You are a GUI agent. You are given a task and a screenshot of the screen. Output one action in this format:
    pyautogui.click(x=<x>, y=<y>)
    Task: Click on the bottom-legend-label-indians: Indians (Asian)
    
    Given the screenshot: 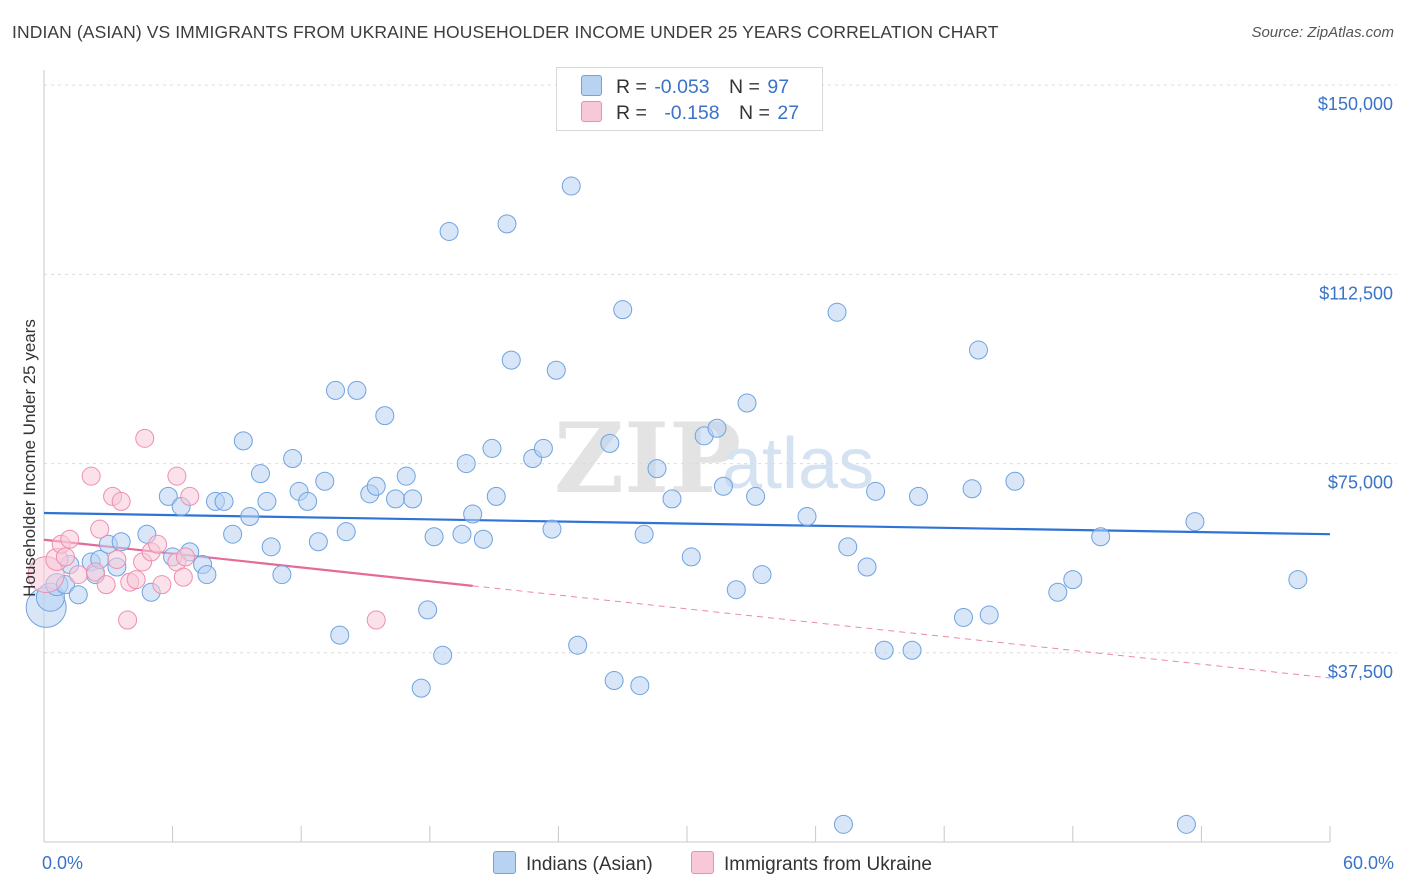 What is the action you would take?
    pyautogui.click(x=589, y=864)
    